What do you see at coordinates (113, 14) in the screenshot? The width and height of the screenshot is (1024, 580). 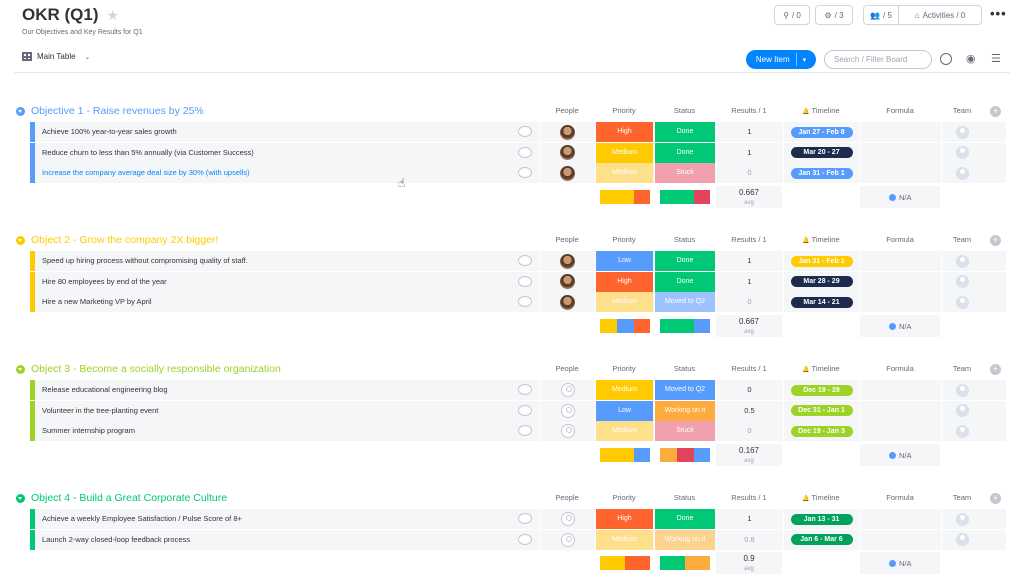 I see `star-icon: ★` at bounding box center [113, 14].